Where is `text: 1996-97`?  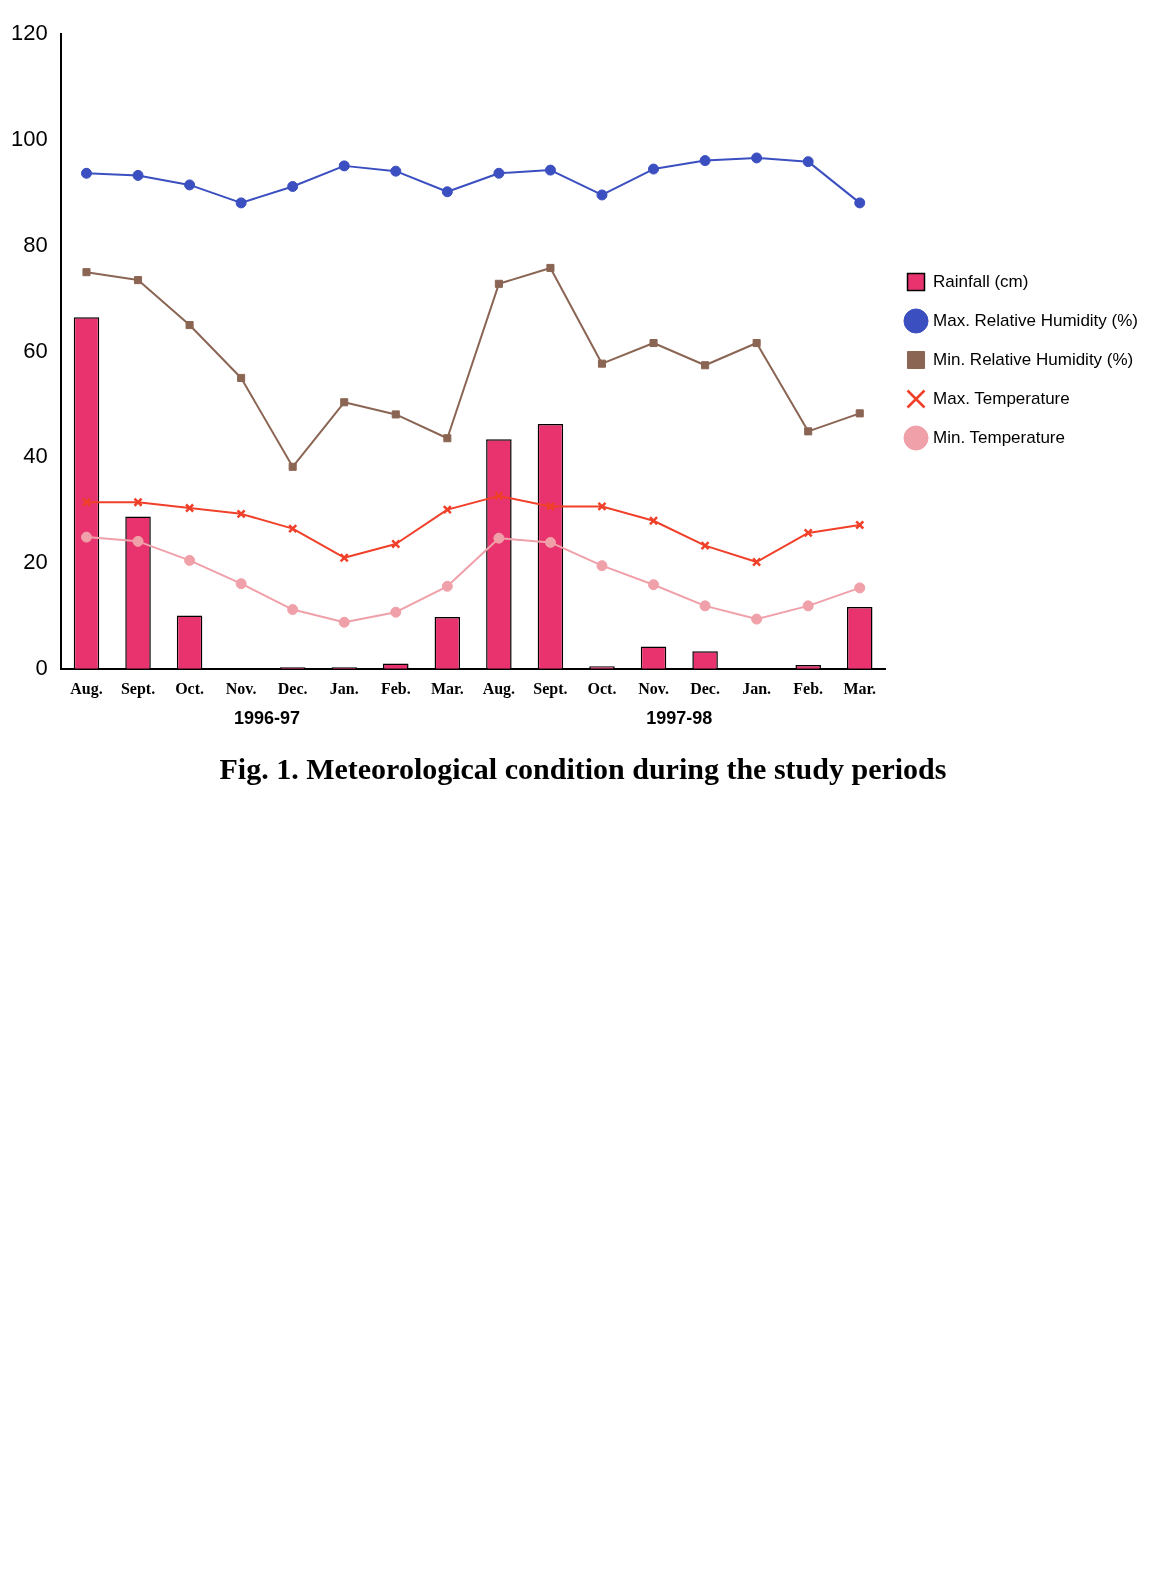 text: 1996-97 is located at coordinates (266, 717).